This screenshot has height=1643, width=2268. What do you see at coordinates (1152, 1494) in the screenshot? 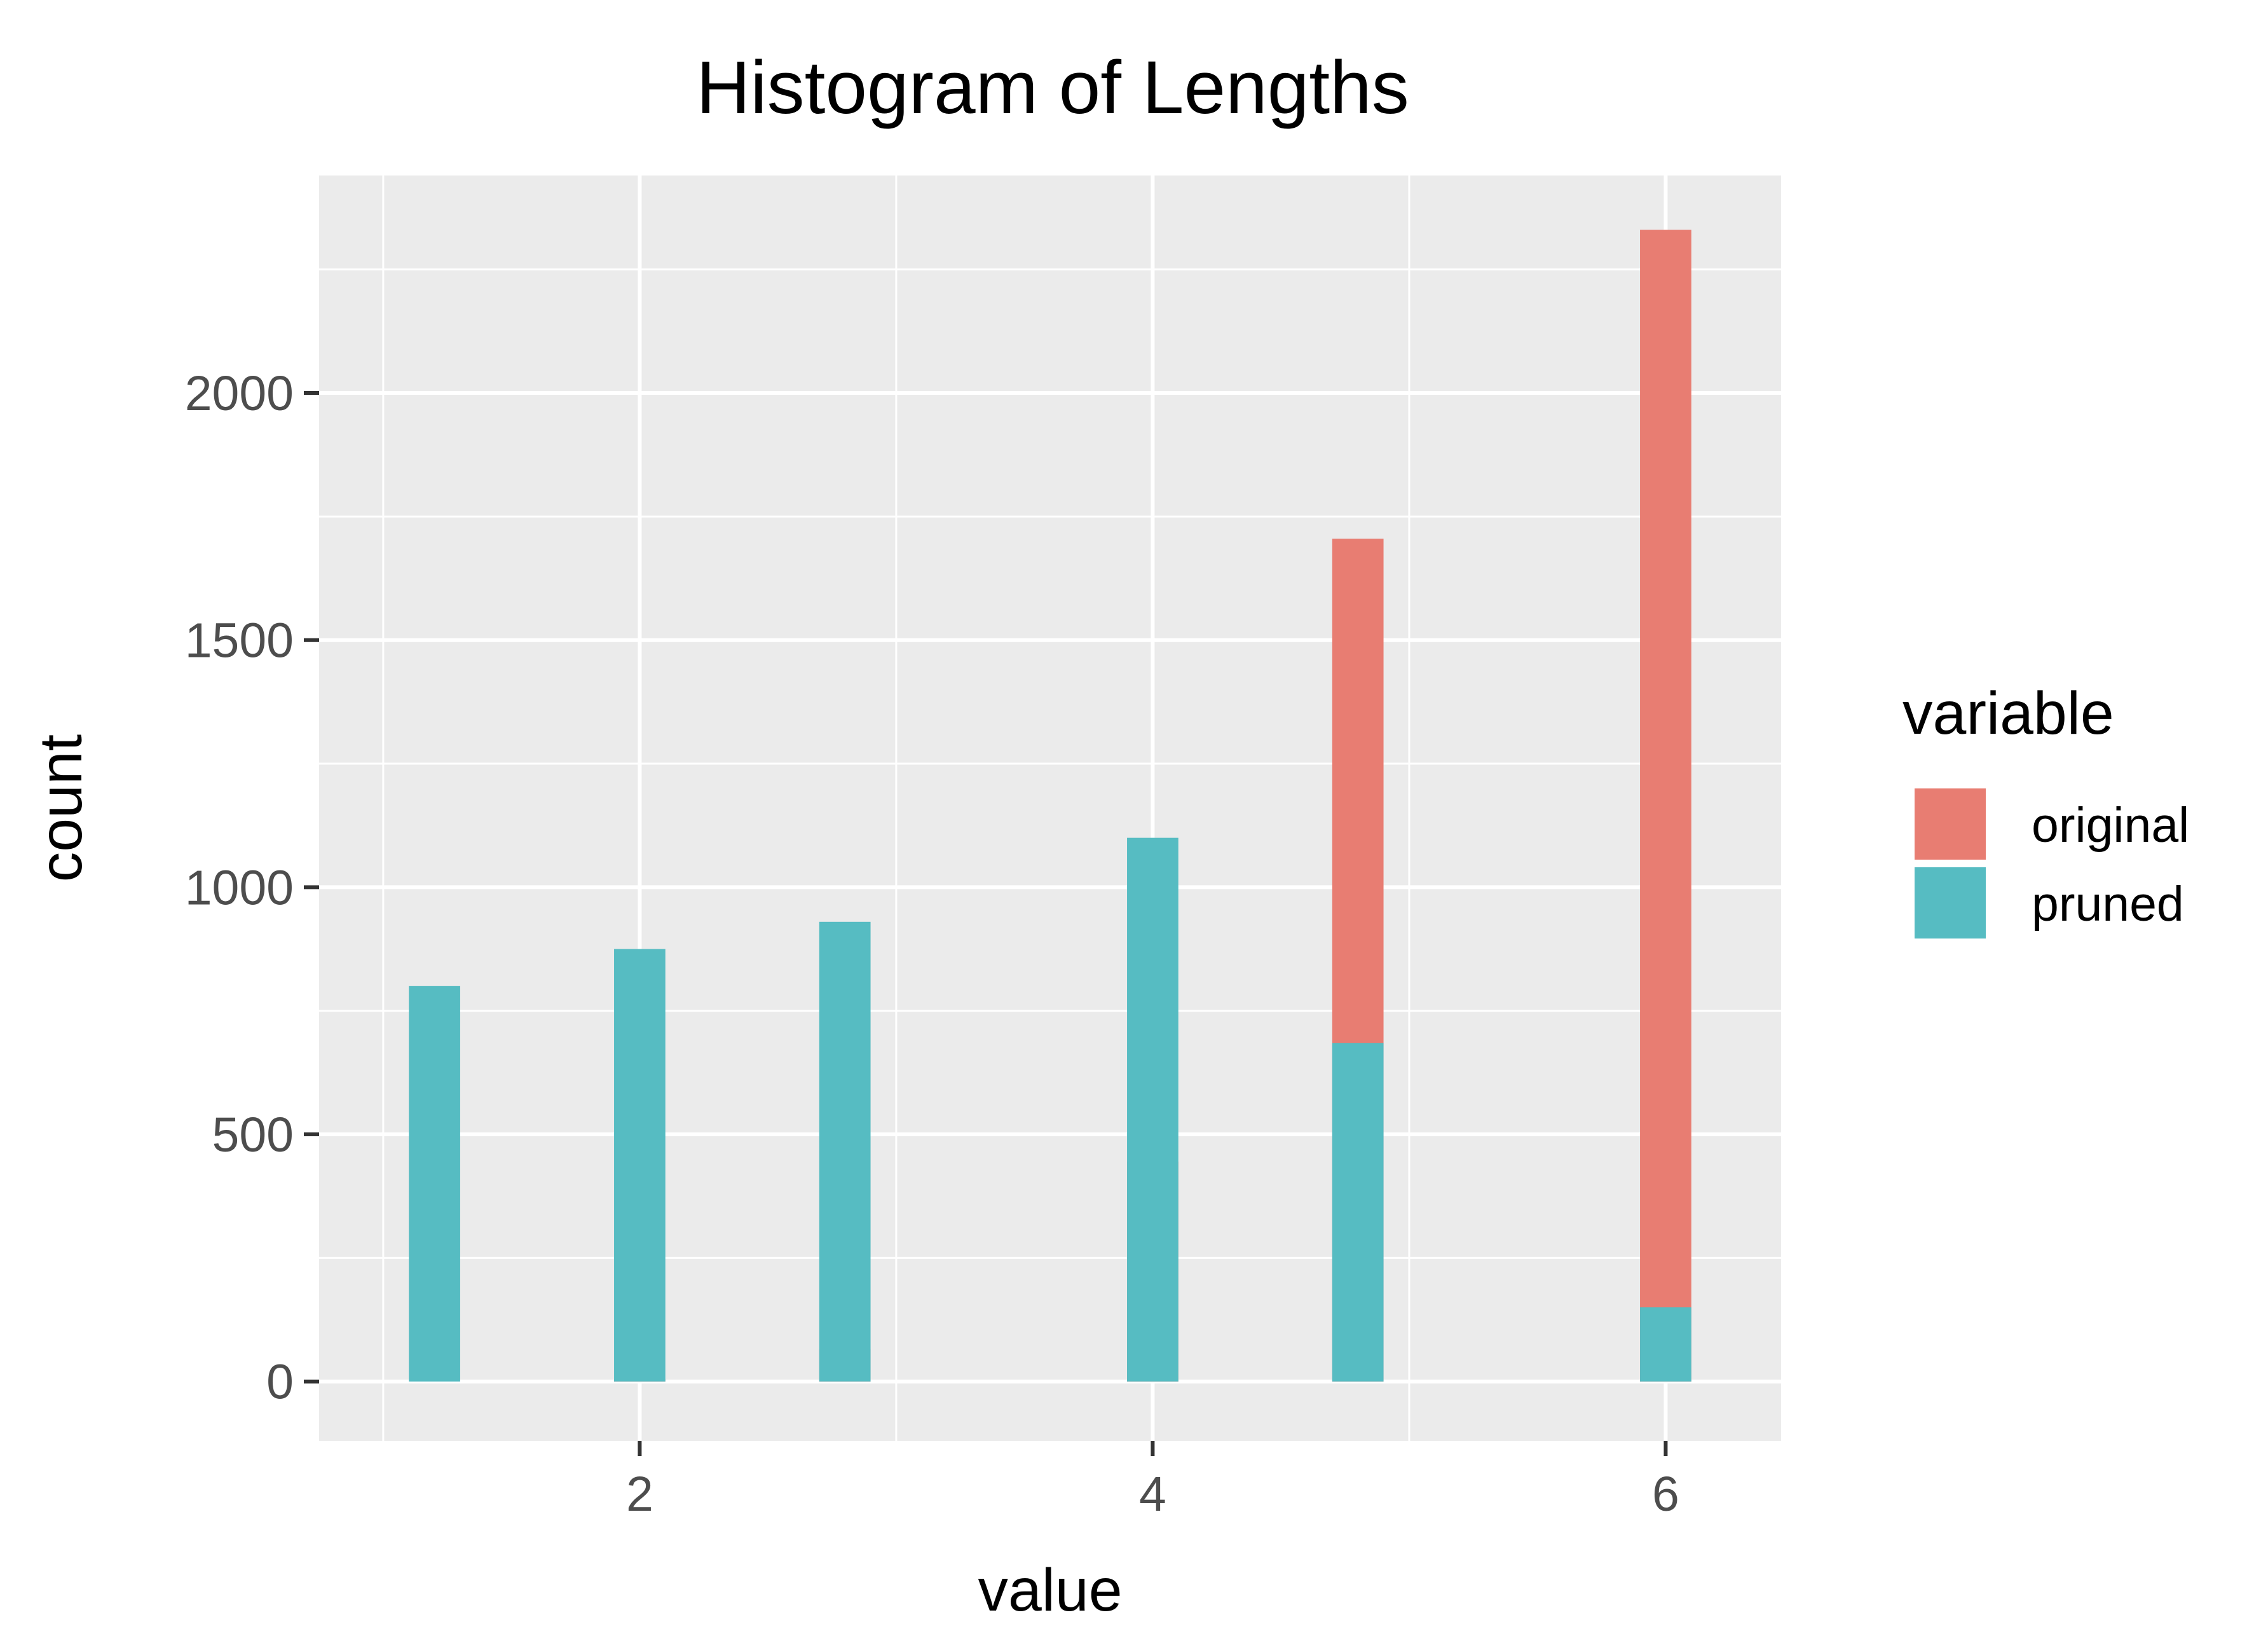
I see `x-tick-label: 4` at bounding box center [1152, 1494].